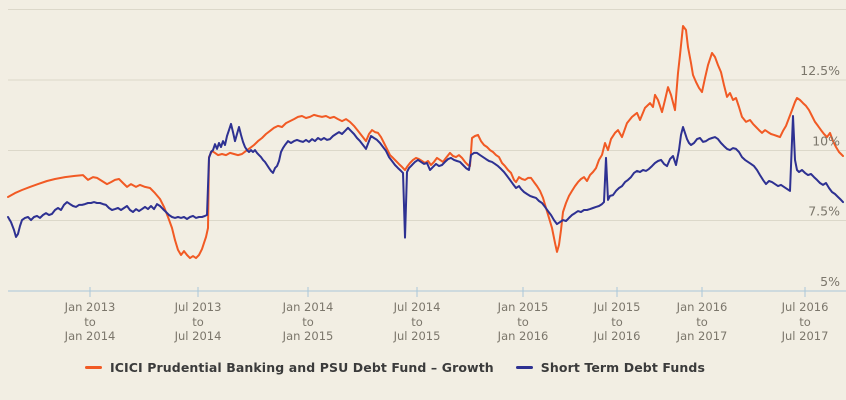 This screenshot has height=400, width=846. What do you see at coordinates (617, 321) in the screenshot?
I see `x-axis-label: Jul 2015 to Jul 2016` at bounding box center [617, 321].